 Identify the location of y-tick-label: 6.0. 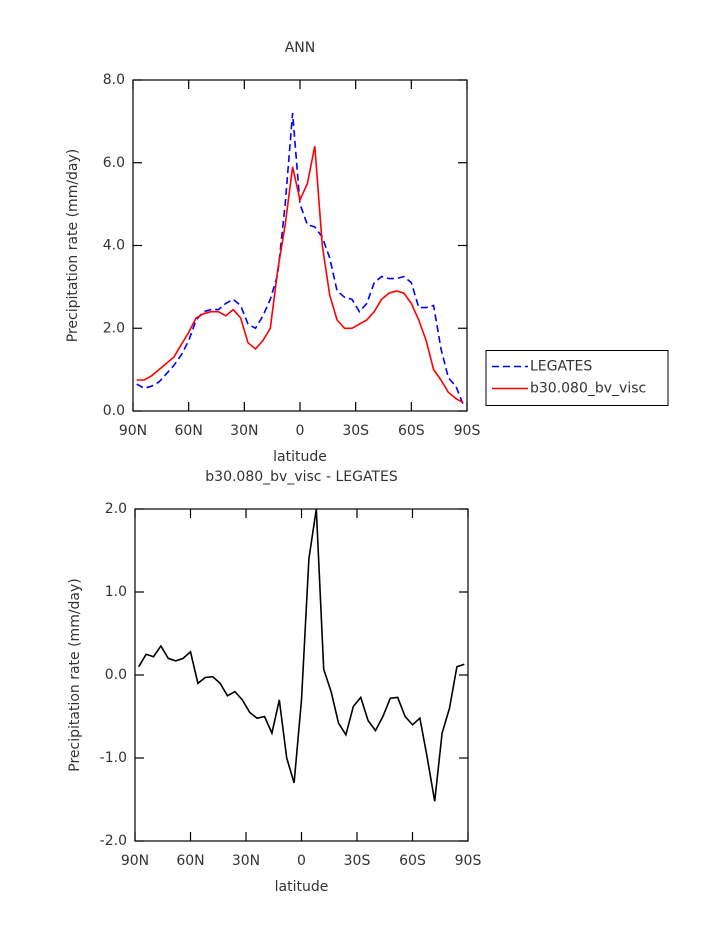
(114, 163).